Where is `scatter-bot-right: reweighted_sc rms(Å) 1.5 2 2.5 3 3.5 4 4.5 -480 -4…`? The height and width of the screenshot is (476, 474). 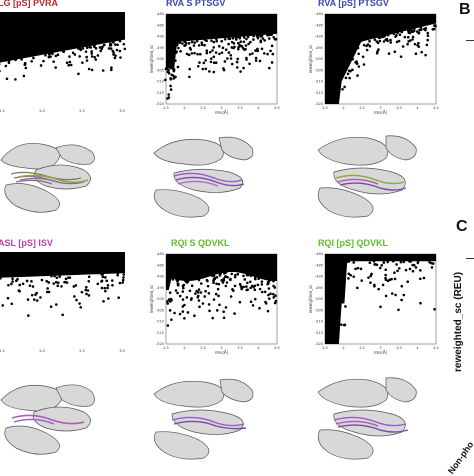
scatter-bot-right: reweighted_sc rms(Å) 1.5 2 2.5 3 3.5 4 4.5 -480 -4… is located at coordinates (373, 303).